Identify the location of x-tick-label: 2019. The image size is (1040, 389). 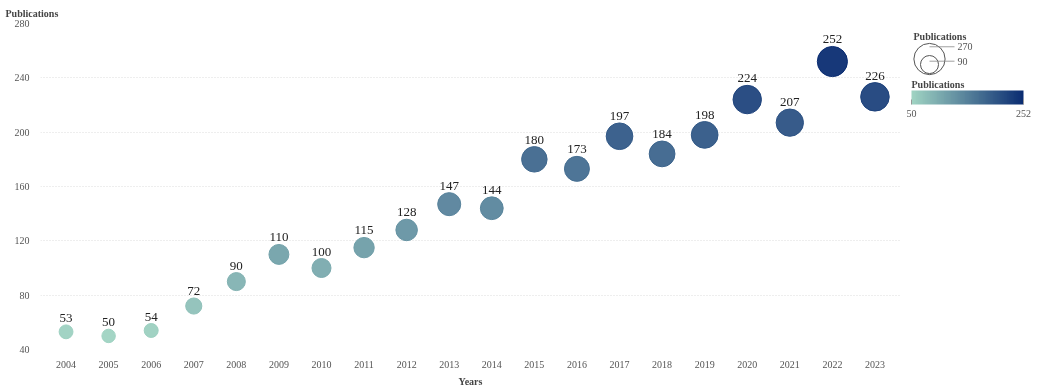
(704, 364).